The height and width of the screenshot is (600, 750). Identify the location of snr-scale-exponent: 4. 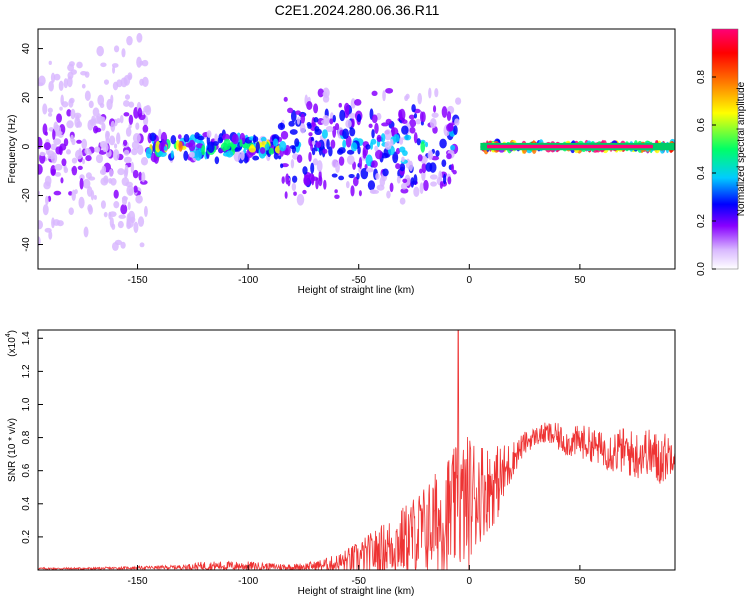
(8, 335).